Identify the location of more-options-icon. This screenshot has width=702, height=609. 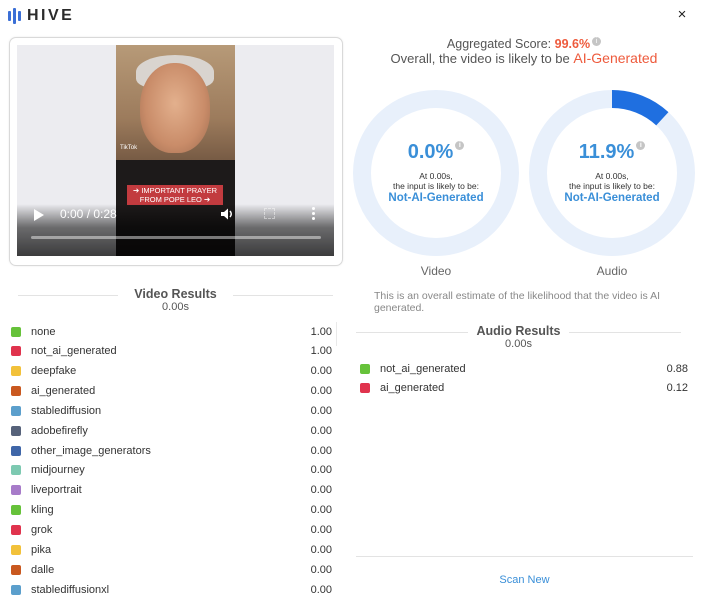
(313, 214).